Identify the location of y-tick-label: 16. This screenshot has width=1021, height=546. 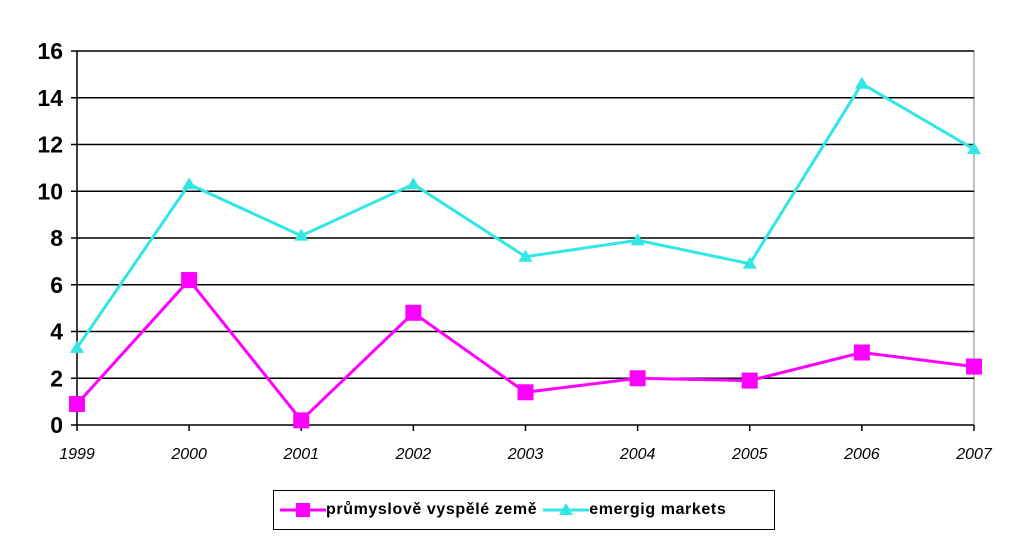
(50, 51).